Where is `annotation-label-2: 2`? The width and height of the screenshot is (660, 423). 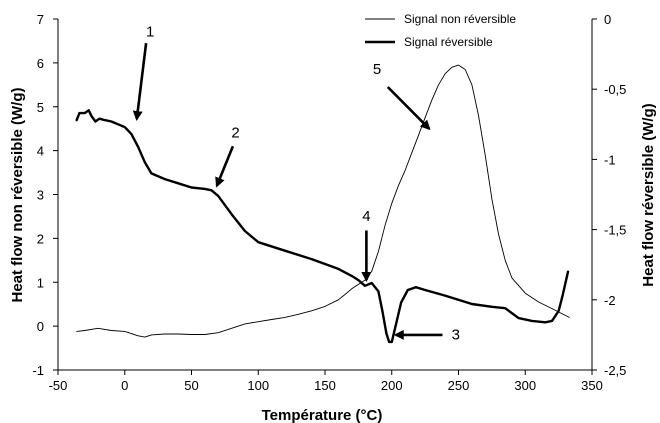 annotation-label-2: 2 is located at coordinates (235, 132).